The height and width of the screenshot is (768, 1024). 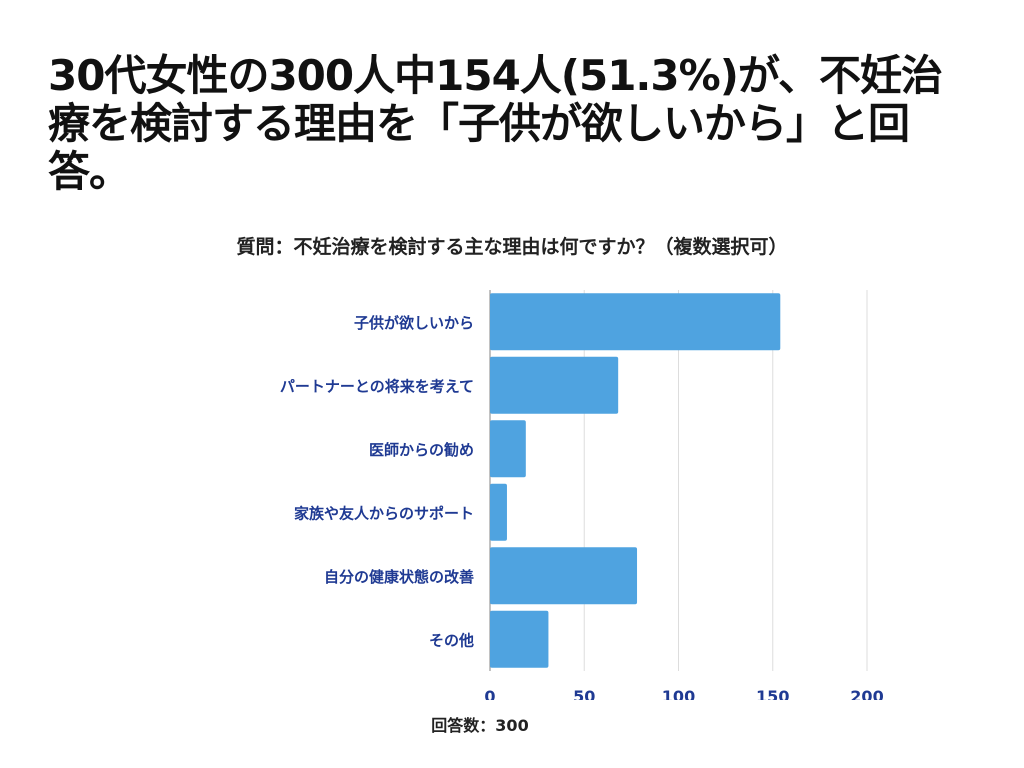 I want to click on x-tick-label: 0, so click(x=489, y=693).